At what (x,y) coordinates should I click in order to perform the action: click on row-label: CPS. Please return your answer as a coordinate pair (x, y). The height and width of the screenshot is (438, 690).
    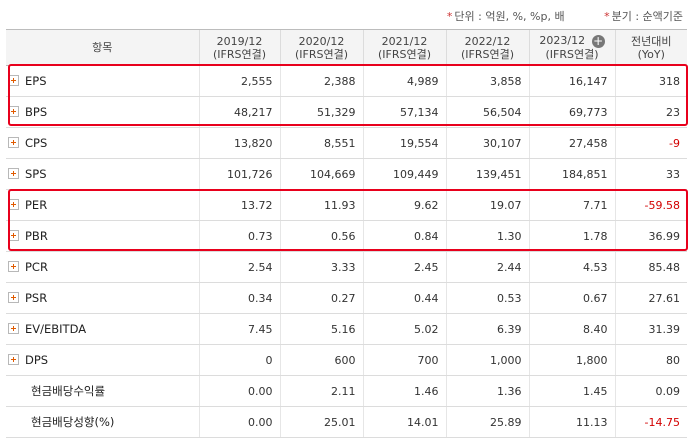
    Looking at the image, I should click on (102, 143).